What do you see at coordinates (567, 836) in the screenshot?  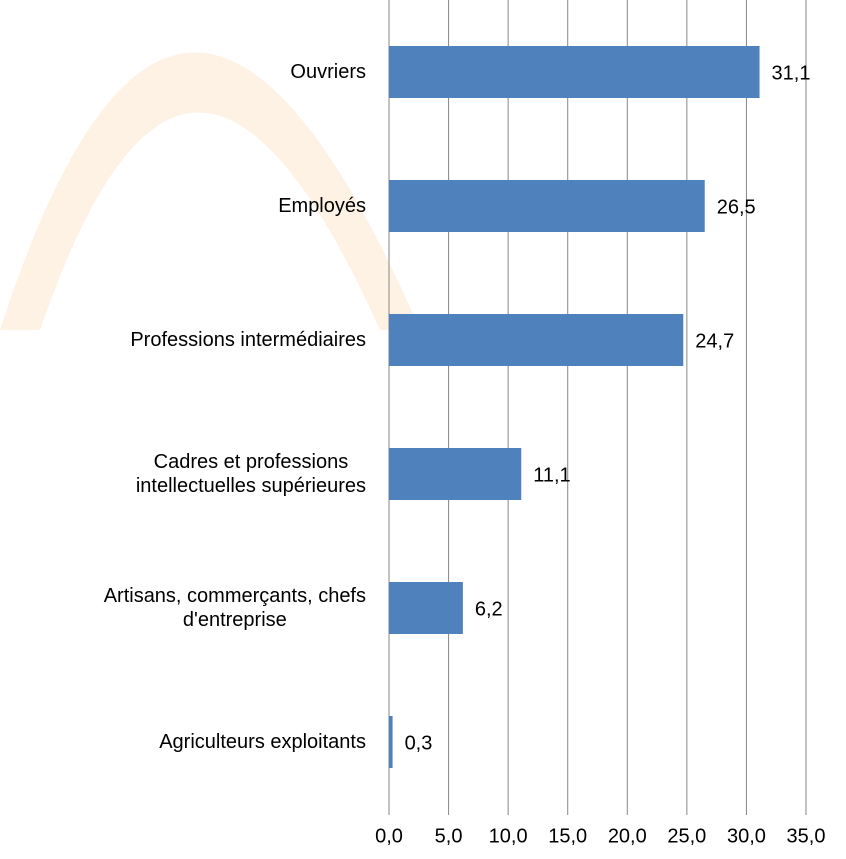 I see `x-tick-label: 15,0` at bounding box center [567, 836].